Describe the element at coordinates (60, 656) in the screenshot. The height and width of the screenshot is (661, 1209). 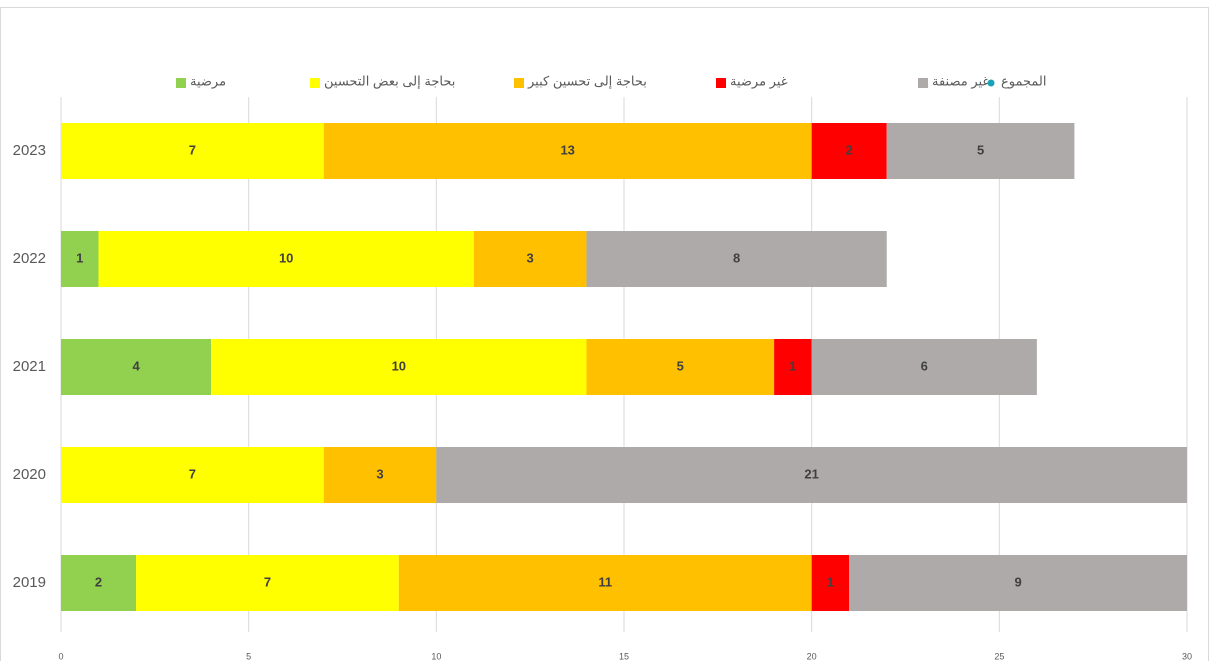
I see `x-tick-label: 0` at that location.